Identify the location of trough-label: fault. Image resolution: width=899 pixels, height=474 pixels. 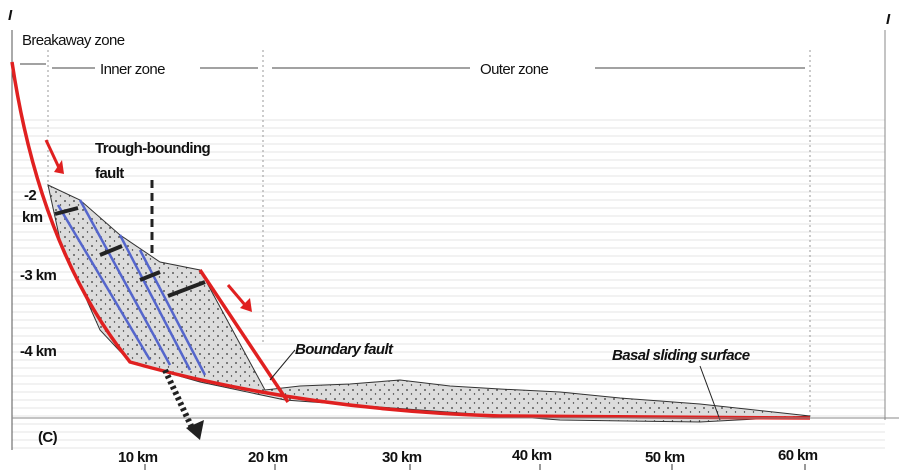
(109, 173).